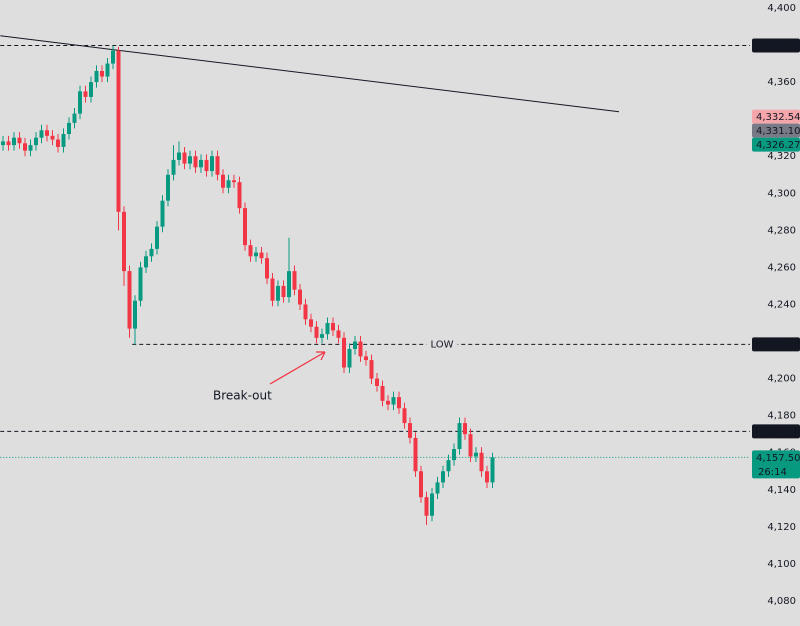 The width and height of the screenshot is (800, 626). Describe the element at coordinates (781, 304) in the screenshot. I see `y-tick-label: 4,240` at that location.